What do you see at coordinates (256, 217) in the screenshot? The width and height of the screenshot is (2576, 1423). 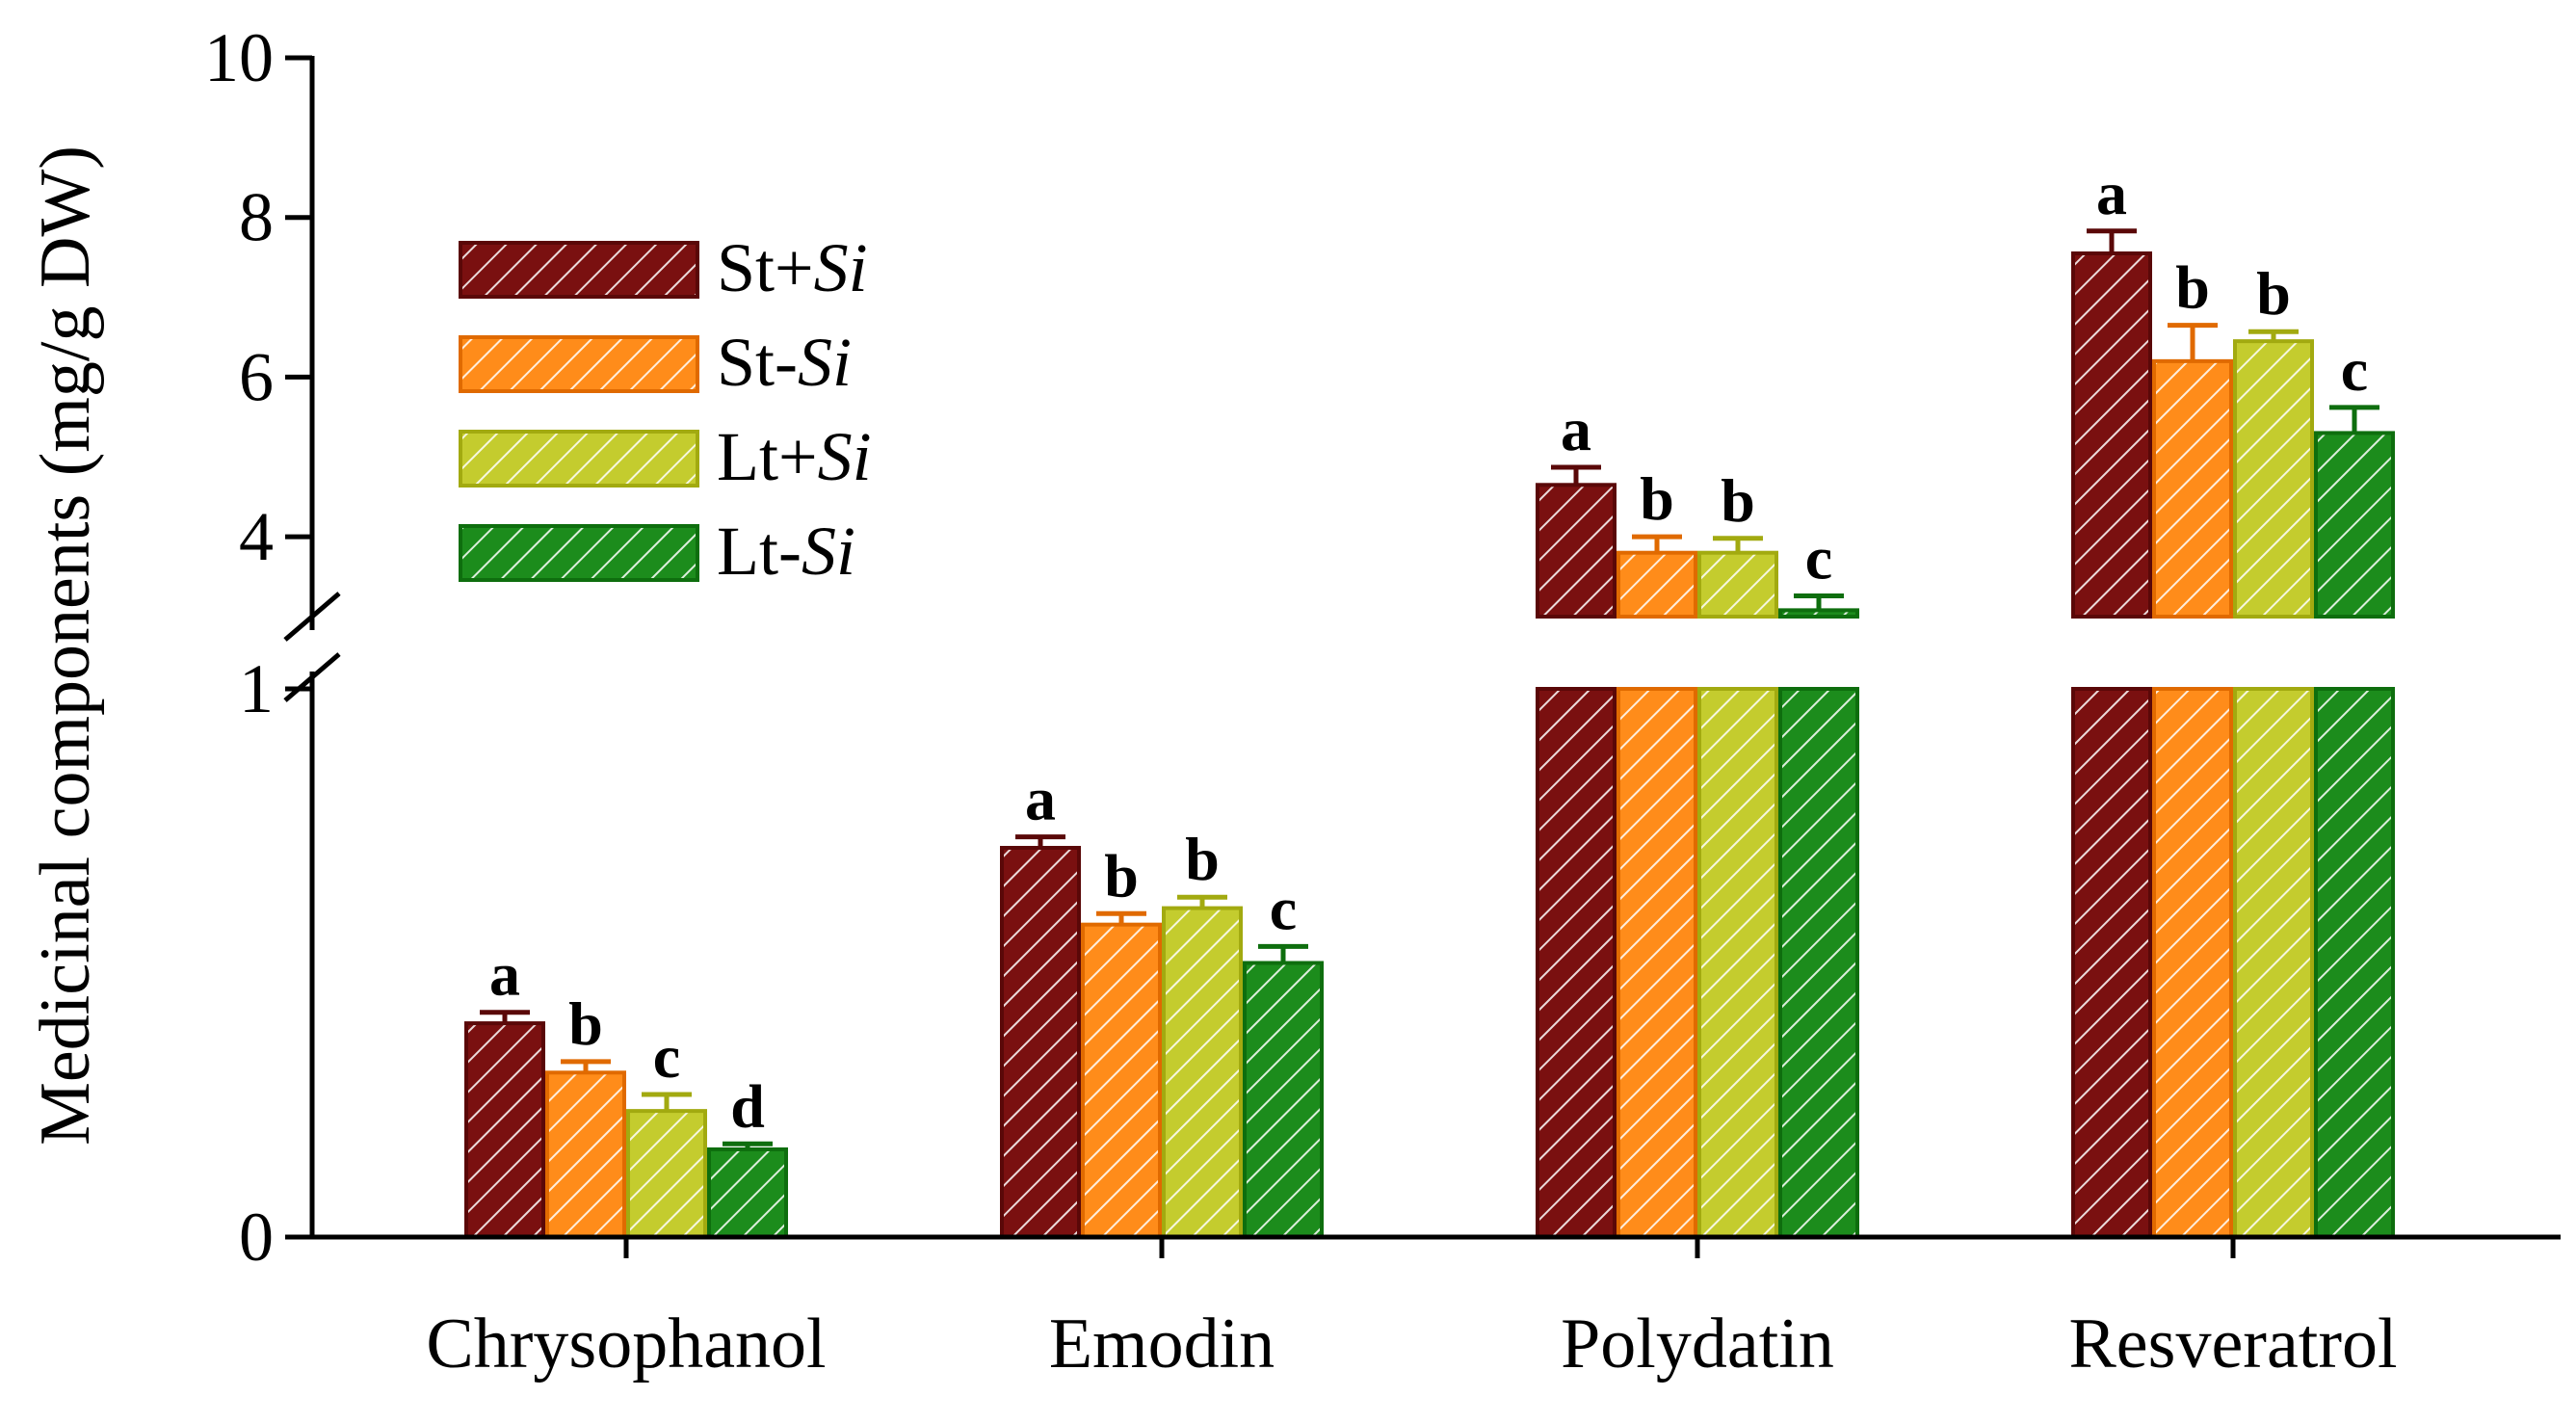 I see `y-tick-label: 8` at bounding box center [256, 217].